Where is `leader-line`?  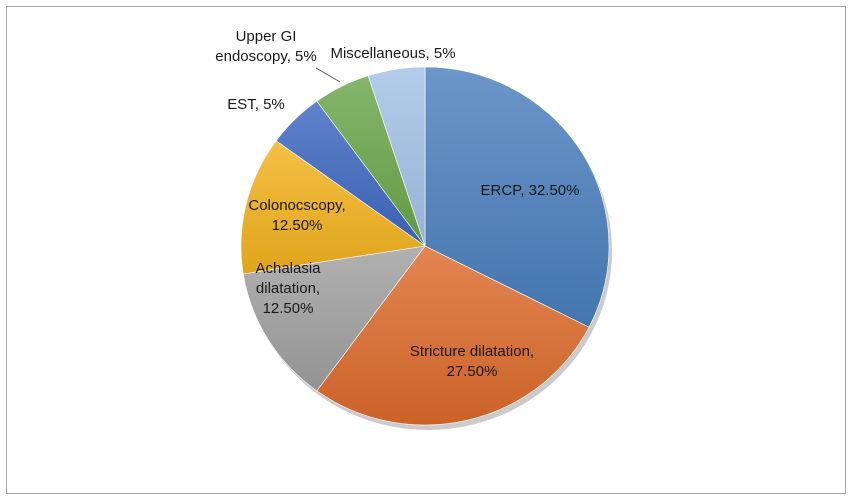
leader-line is located at coordinates (328, 75).